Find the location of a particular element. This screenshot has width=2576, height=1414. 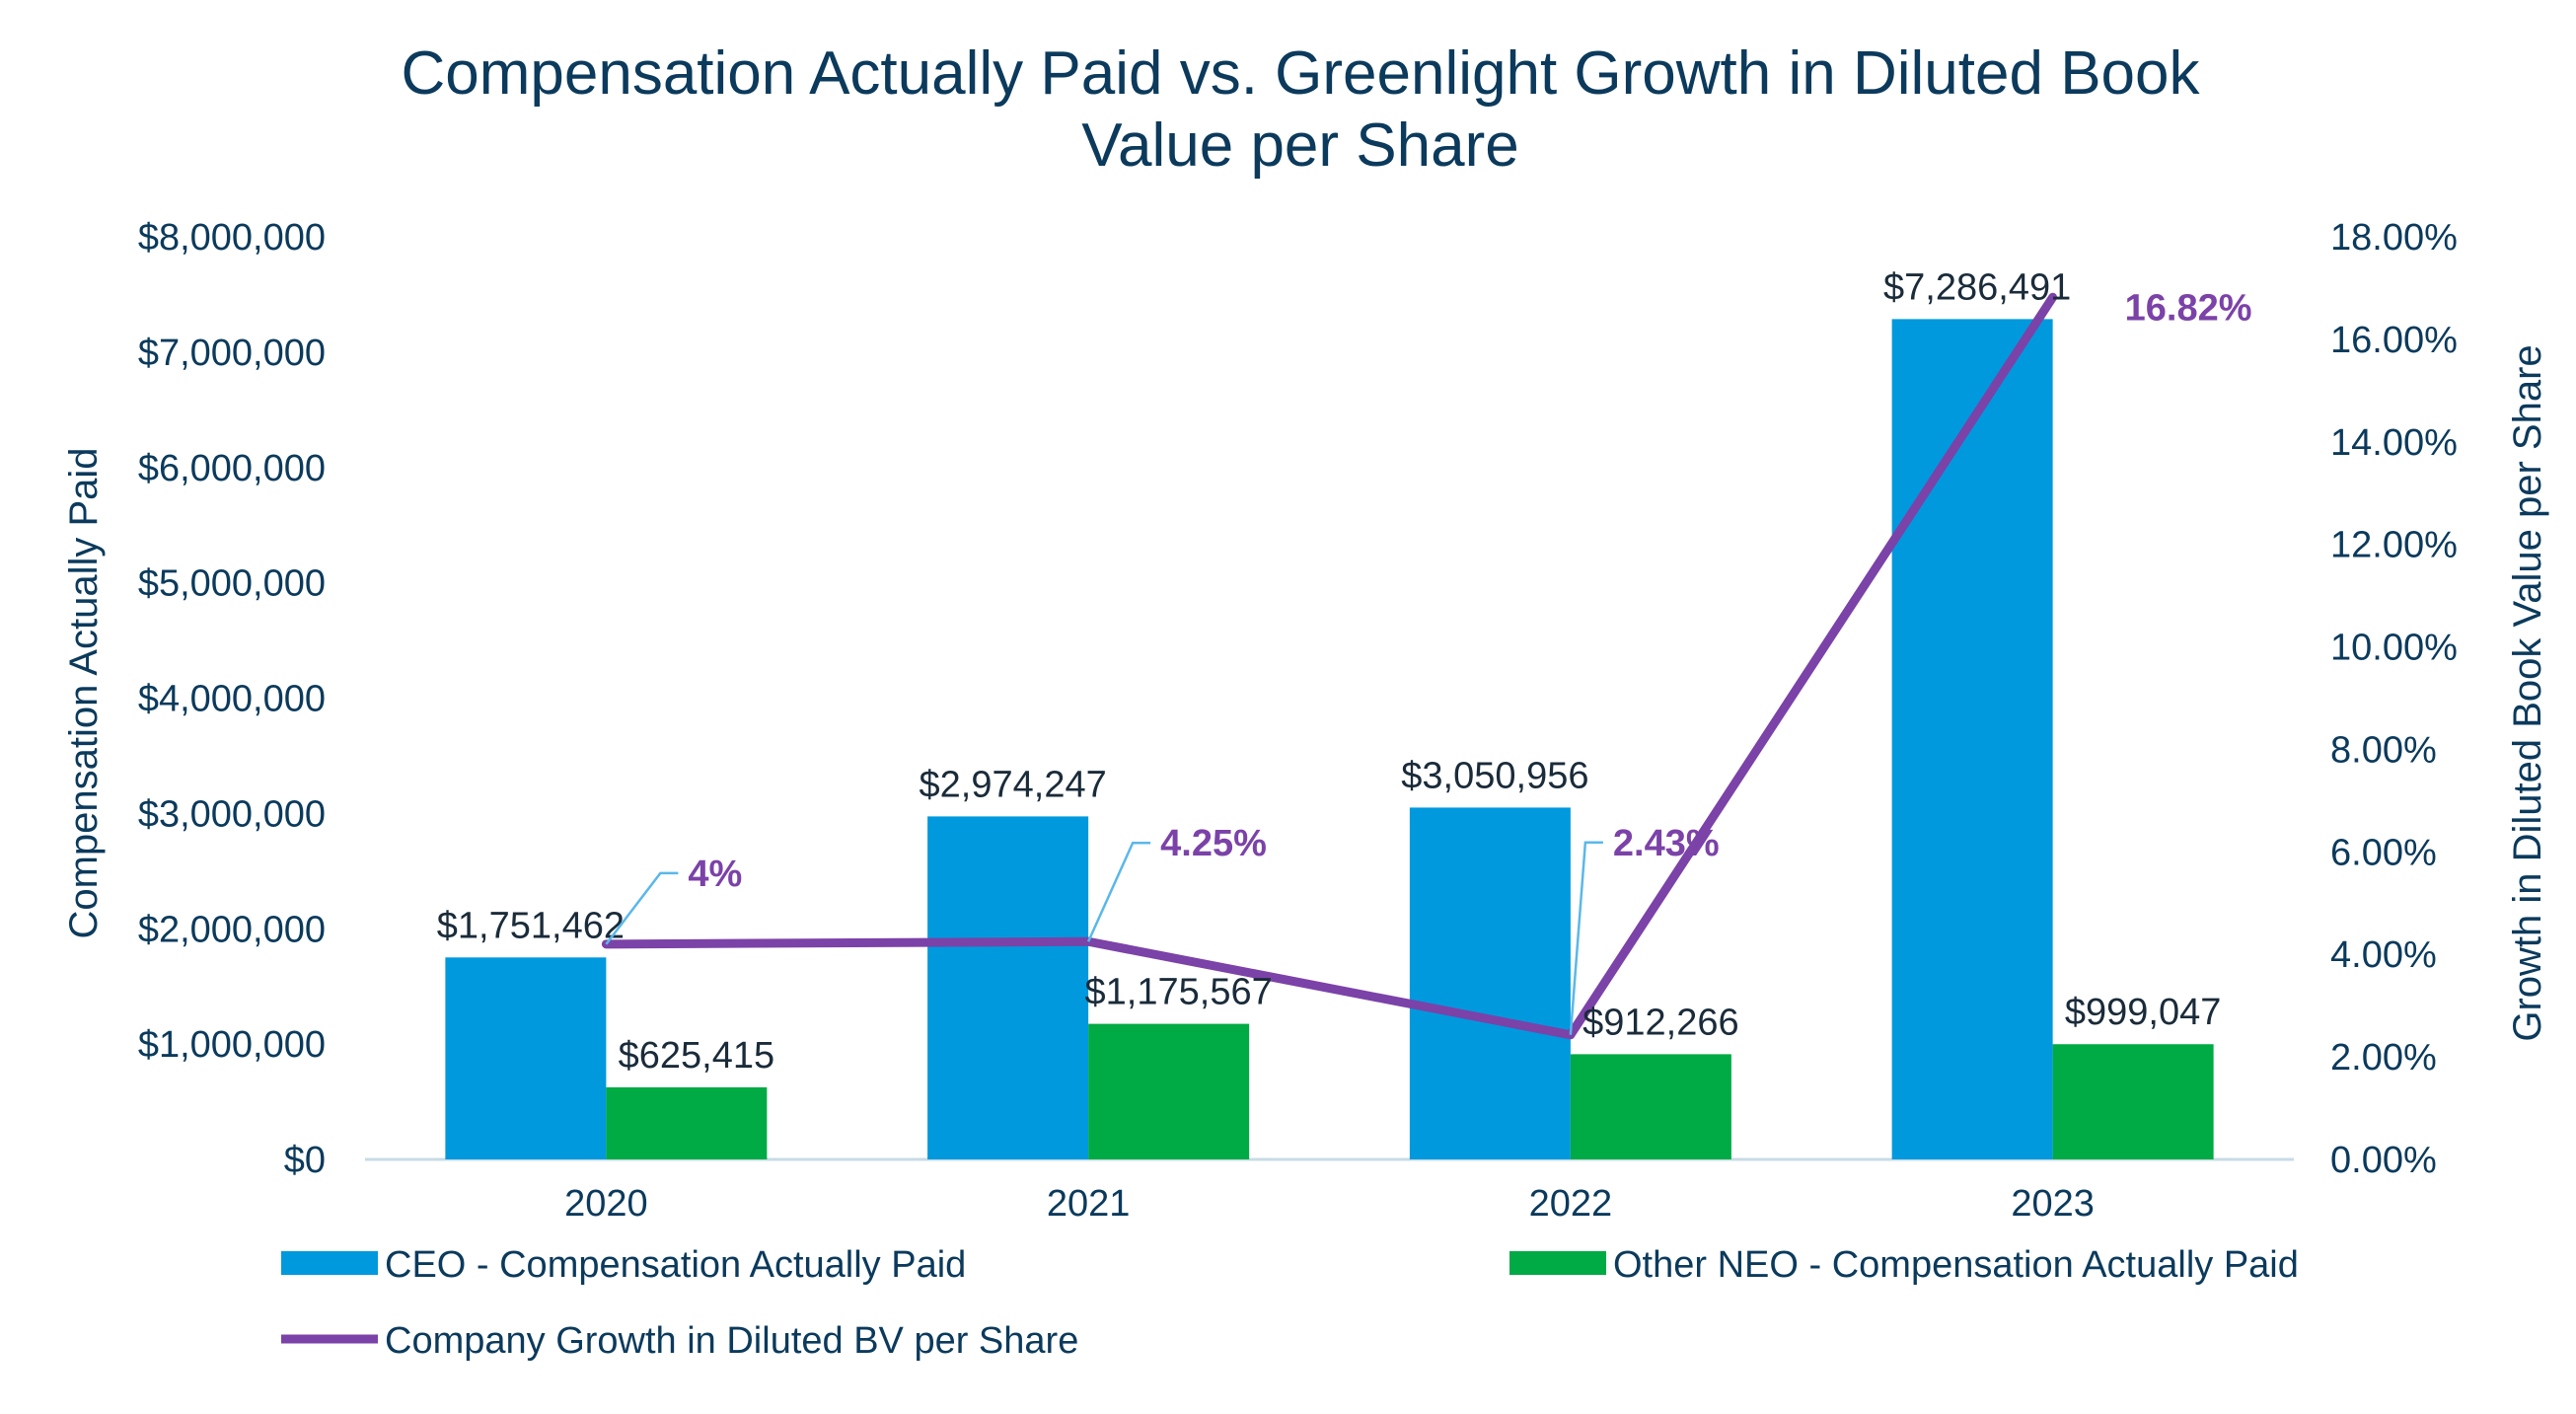

ceo-bar-2023 is located at coordinates (1972, 739).